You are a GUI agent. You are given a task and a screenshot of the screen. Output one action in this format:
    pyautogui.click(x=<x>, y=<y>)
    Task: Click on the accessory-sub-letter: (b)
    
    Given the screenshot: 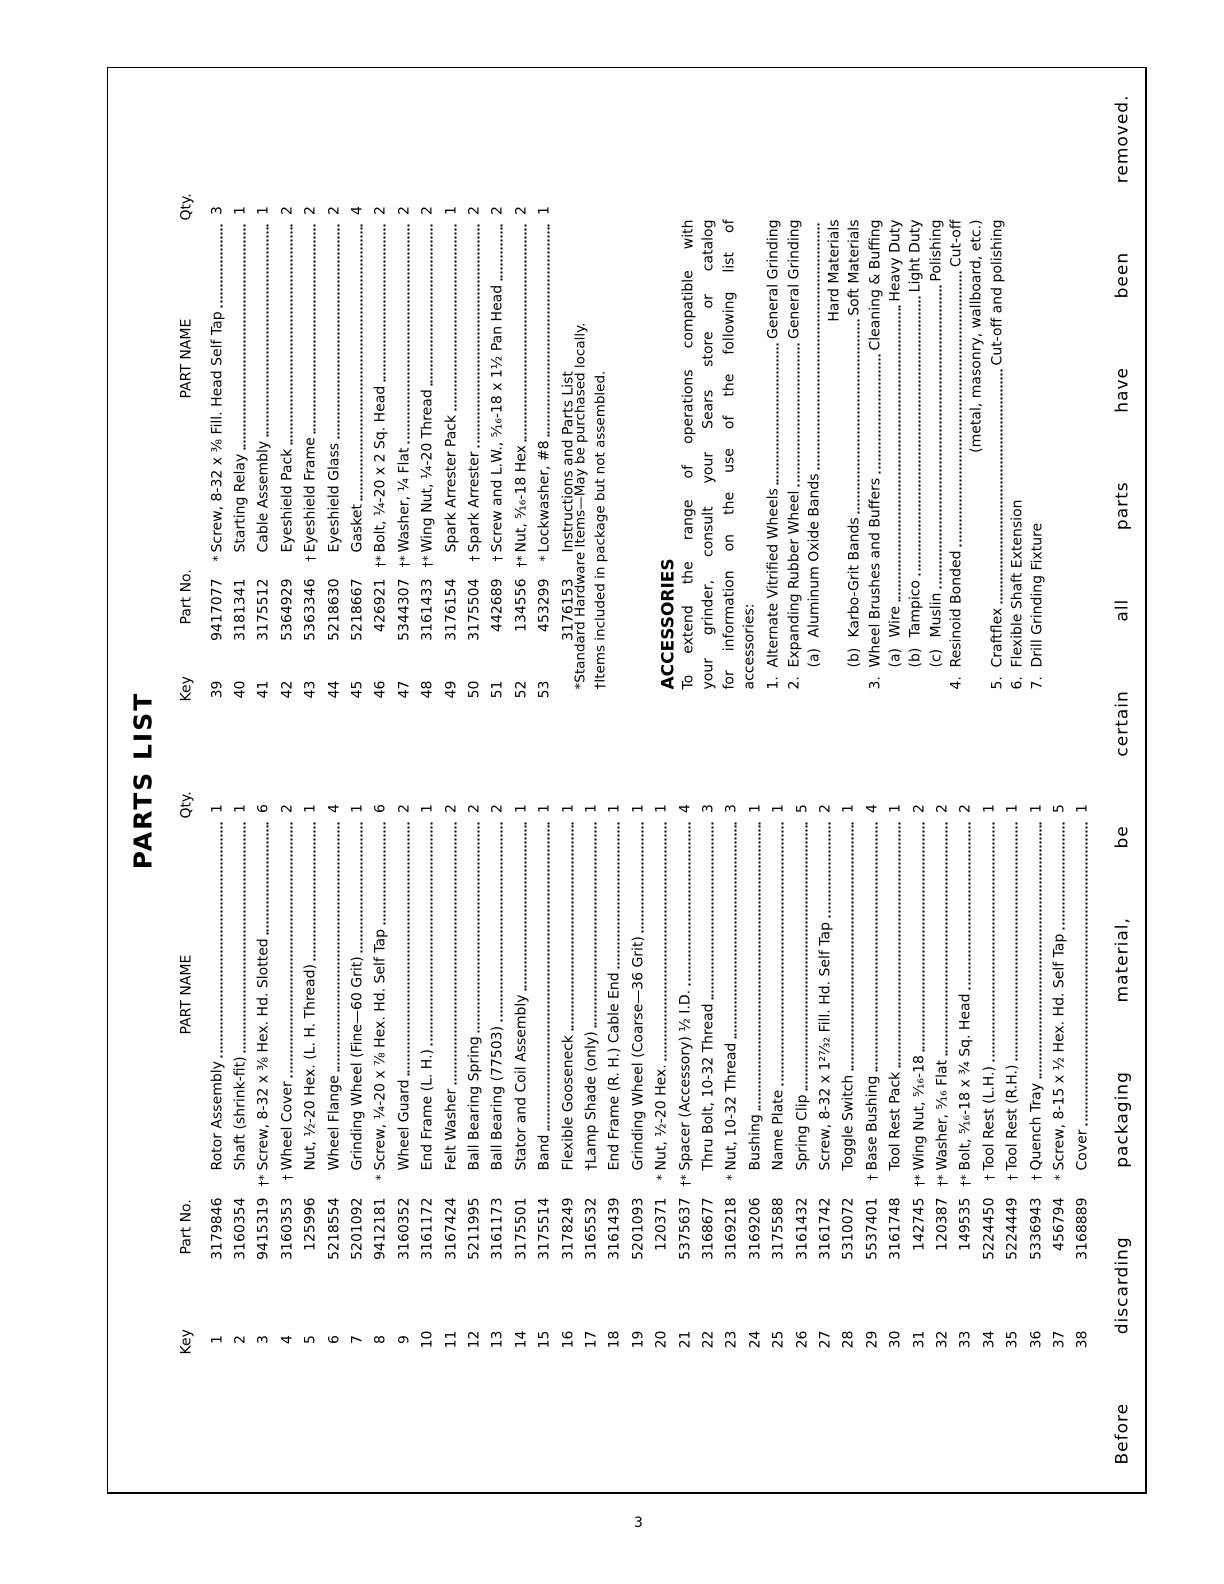 What is the action you would take?
    pyautogui.click(x=915, y=657)
    